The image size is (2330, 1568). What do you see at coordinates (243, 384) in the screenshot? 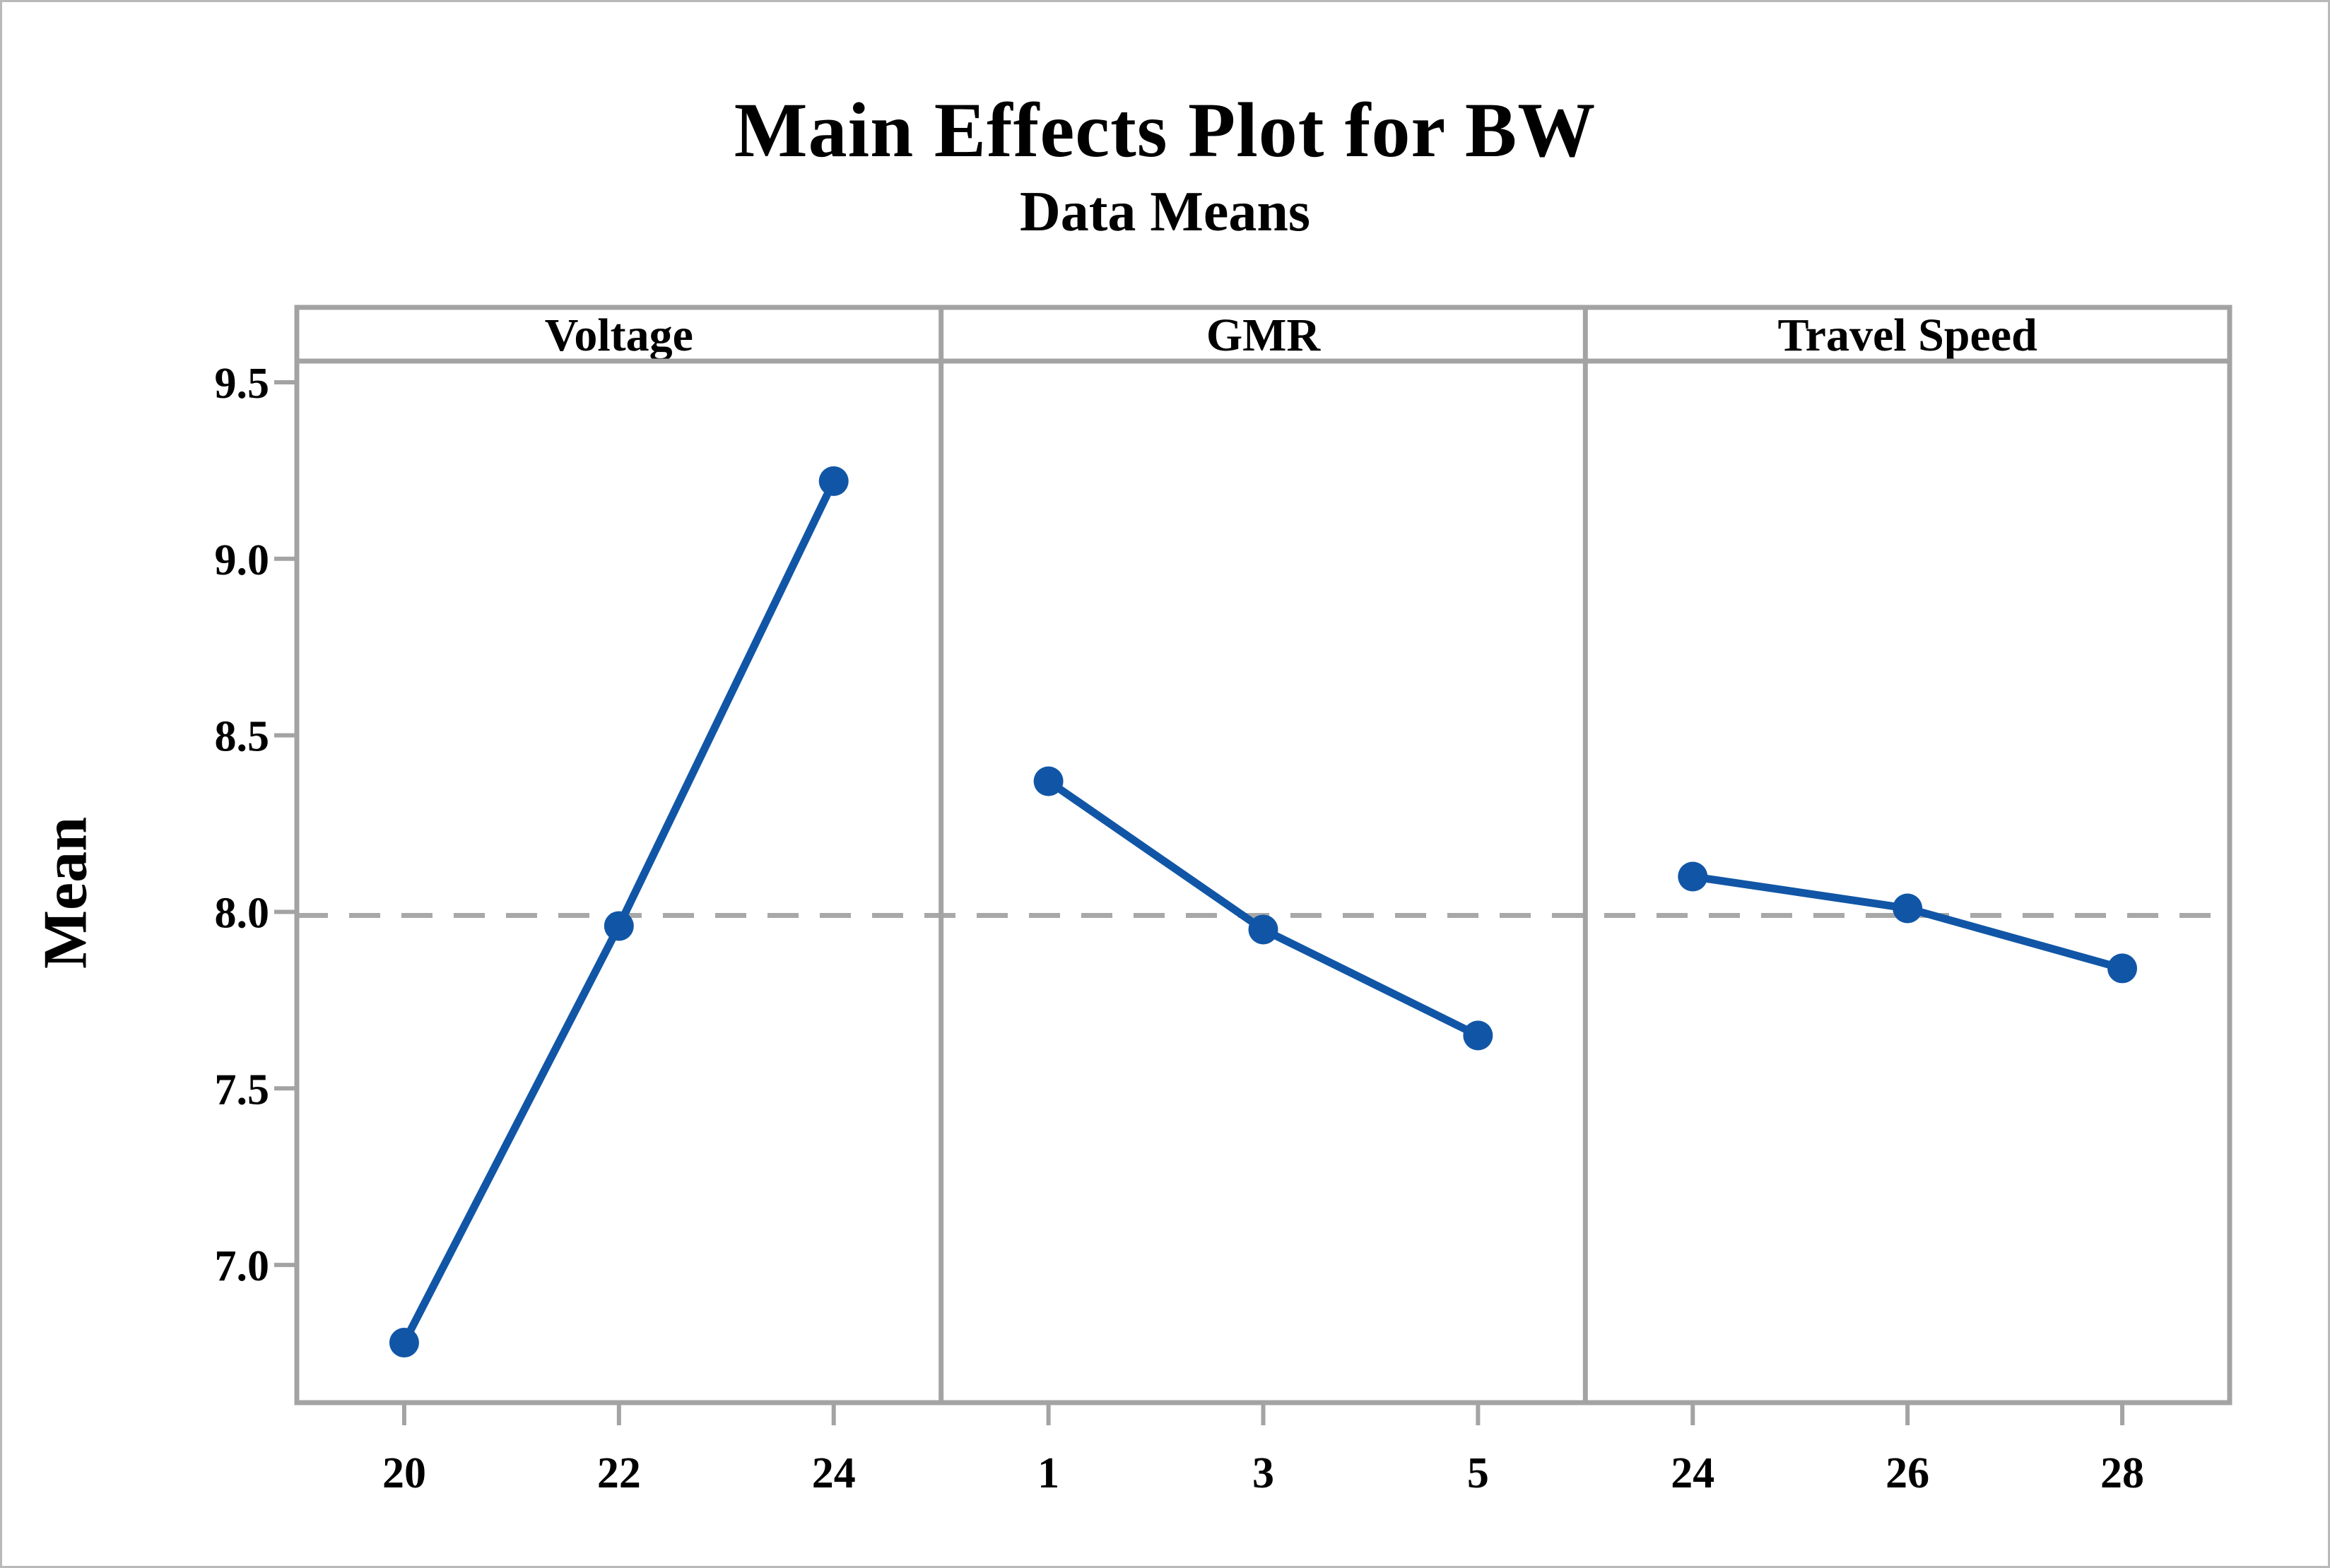
I see `y-tick-label: 9.5` at bounding box center [243, 384].